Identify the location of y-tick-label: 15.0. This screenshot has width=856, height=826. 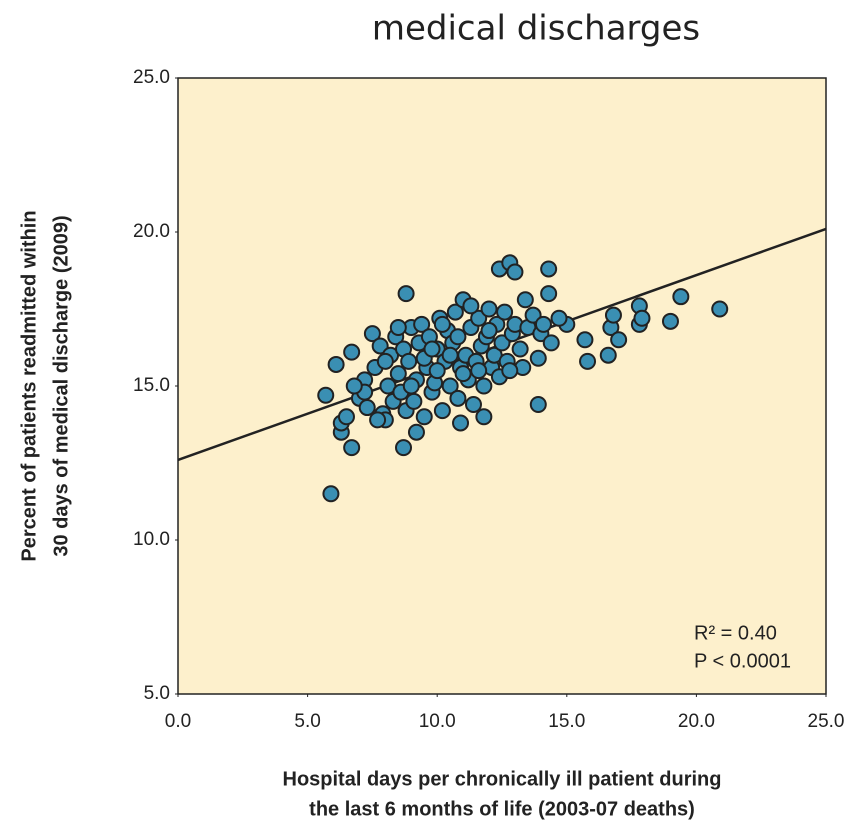
(151, 385).